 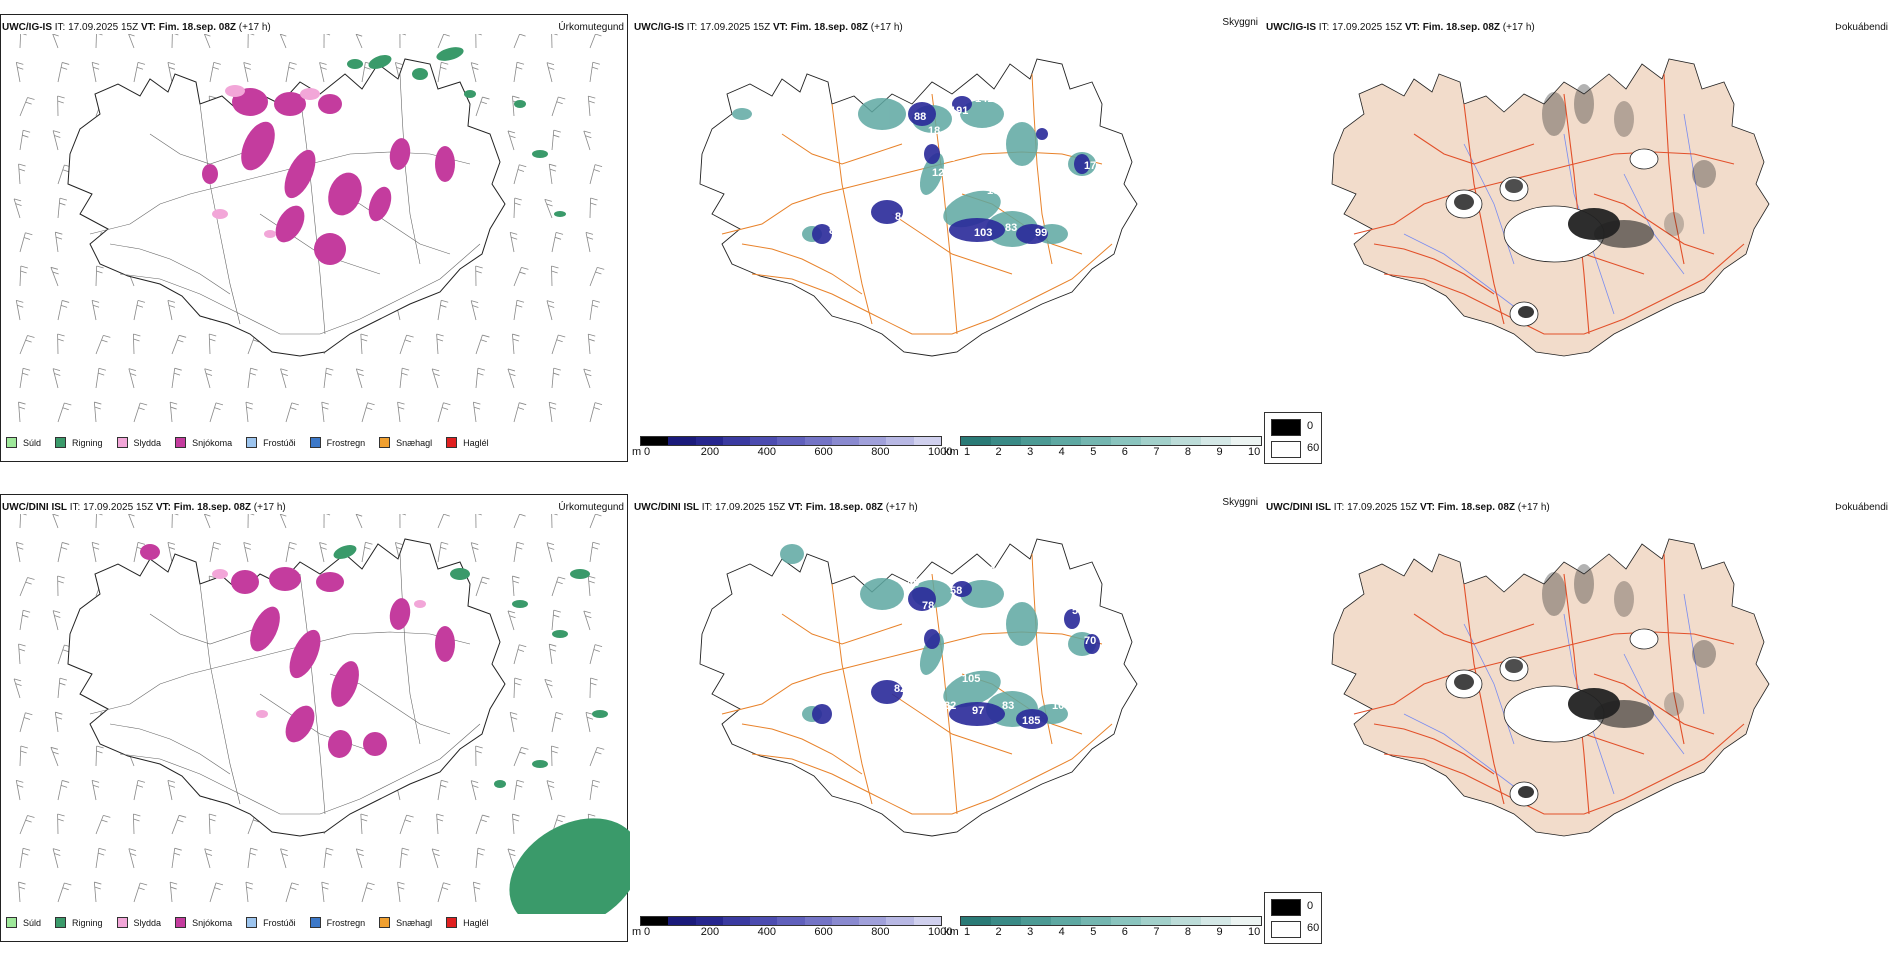 I want to click on visibility-value: 84, so click(x=901, y=217).